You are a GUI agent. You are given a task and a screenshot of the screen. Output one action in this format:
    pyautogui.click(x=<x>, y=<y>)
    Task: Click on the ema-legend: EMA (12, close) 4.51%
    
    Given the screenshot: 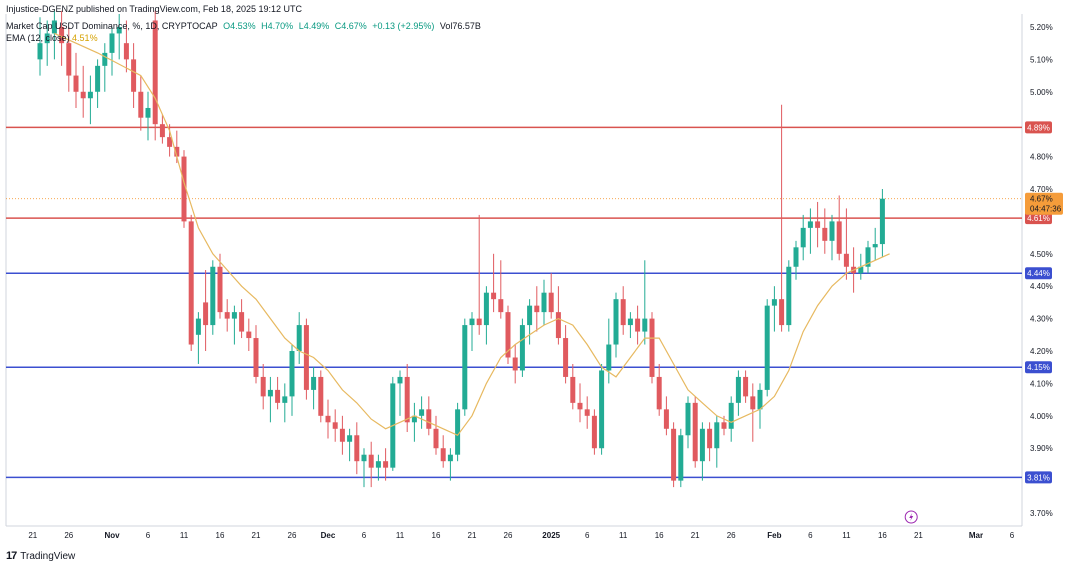 What is the action you would take?
    pyautogui.click(x=52, y=38)
    